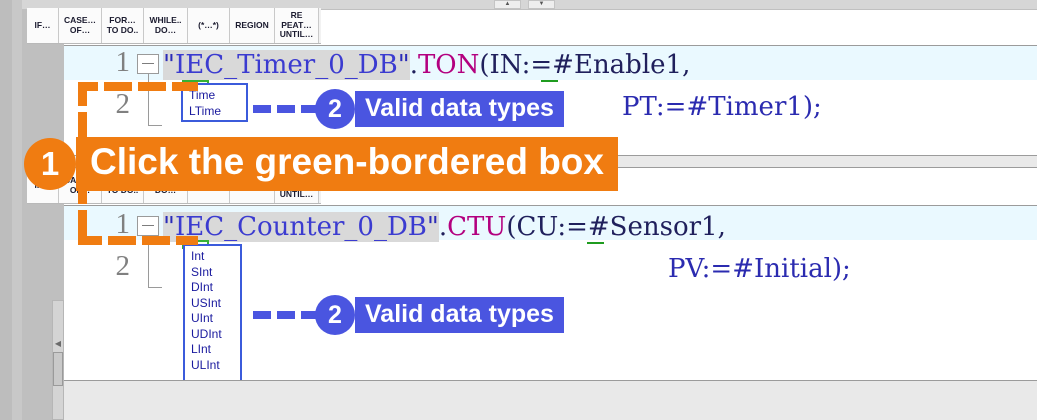 The width and height of the screenshot is (1037, 420). I want to click on line-number-2-1: 1, so click(123, 224).